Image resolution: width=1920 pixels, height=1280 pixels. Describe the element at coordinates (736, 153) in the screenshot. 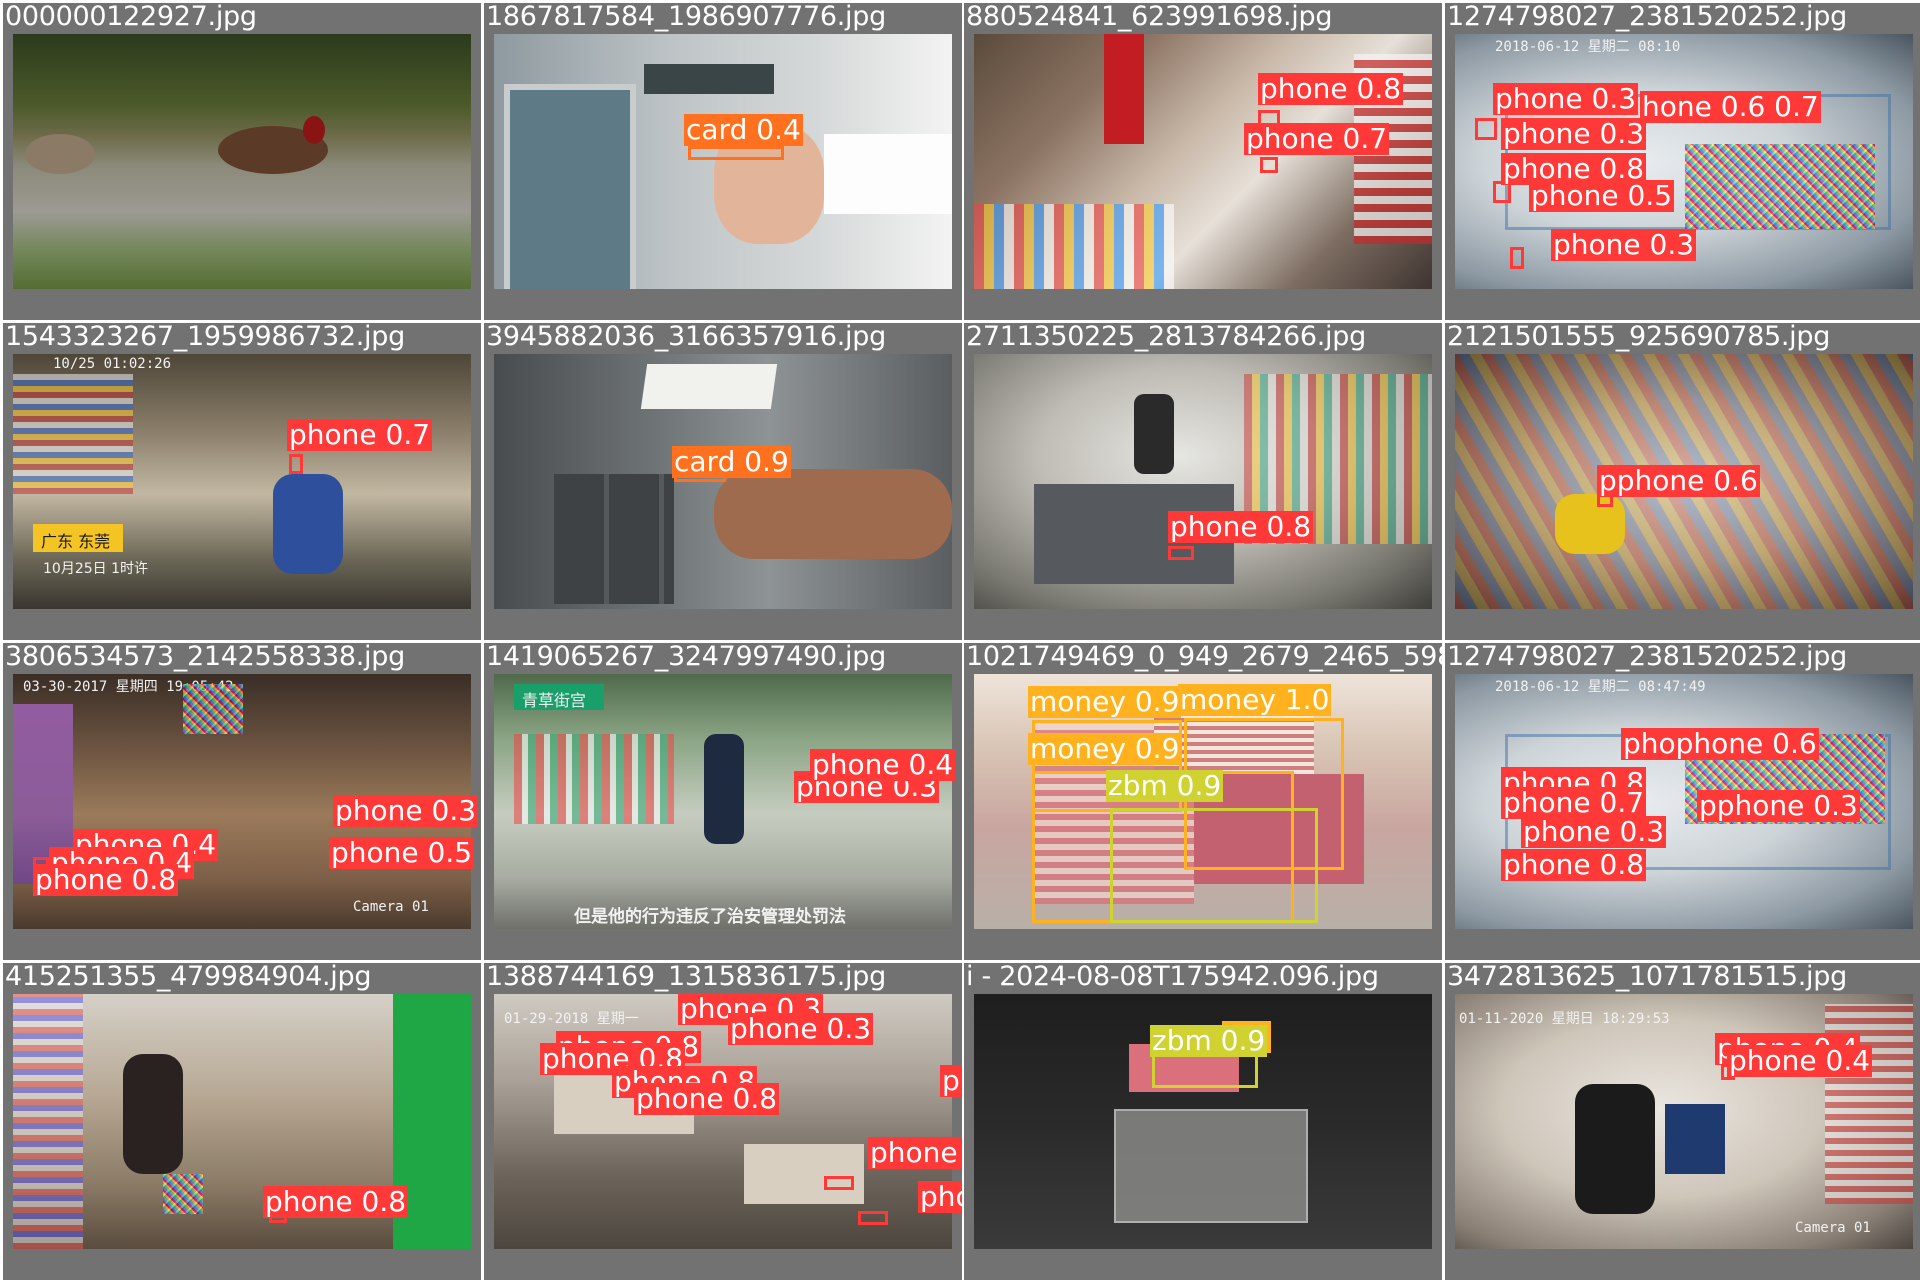

I see `detection-box-card` at that location.